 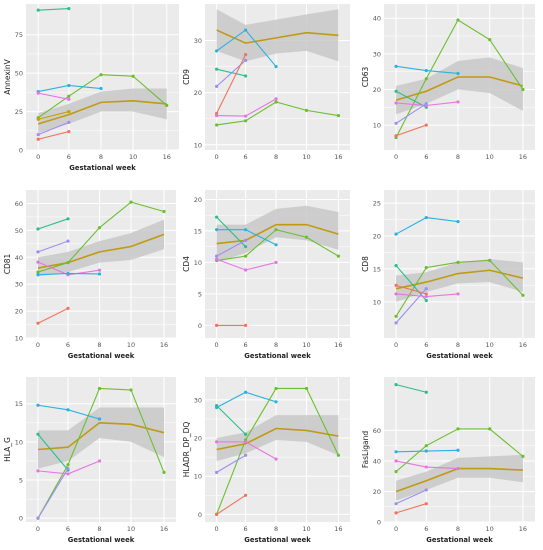 What do you see at coordinates (198, 231) in the screenshot?
I see `y-tick-label: 15` at bounding box center [198, 231].